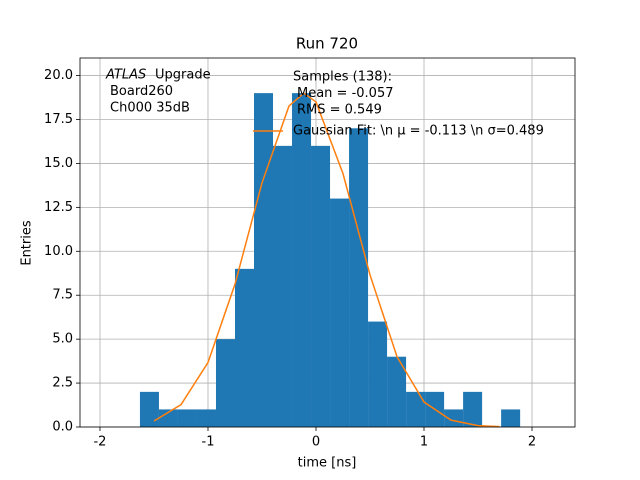  I want to click on annotation-line: Upgrade, so click(183, 75).